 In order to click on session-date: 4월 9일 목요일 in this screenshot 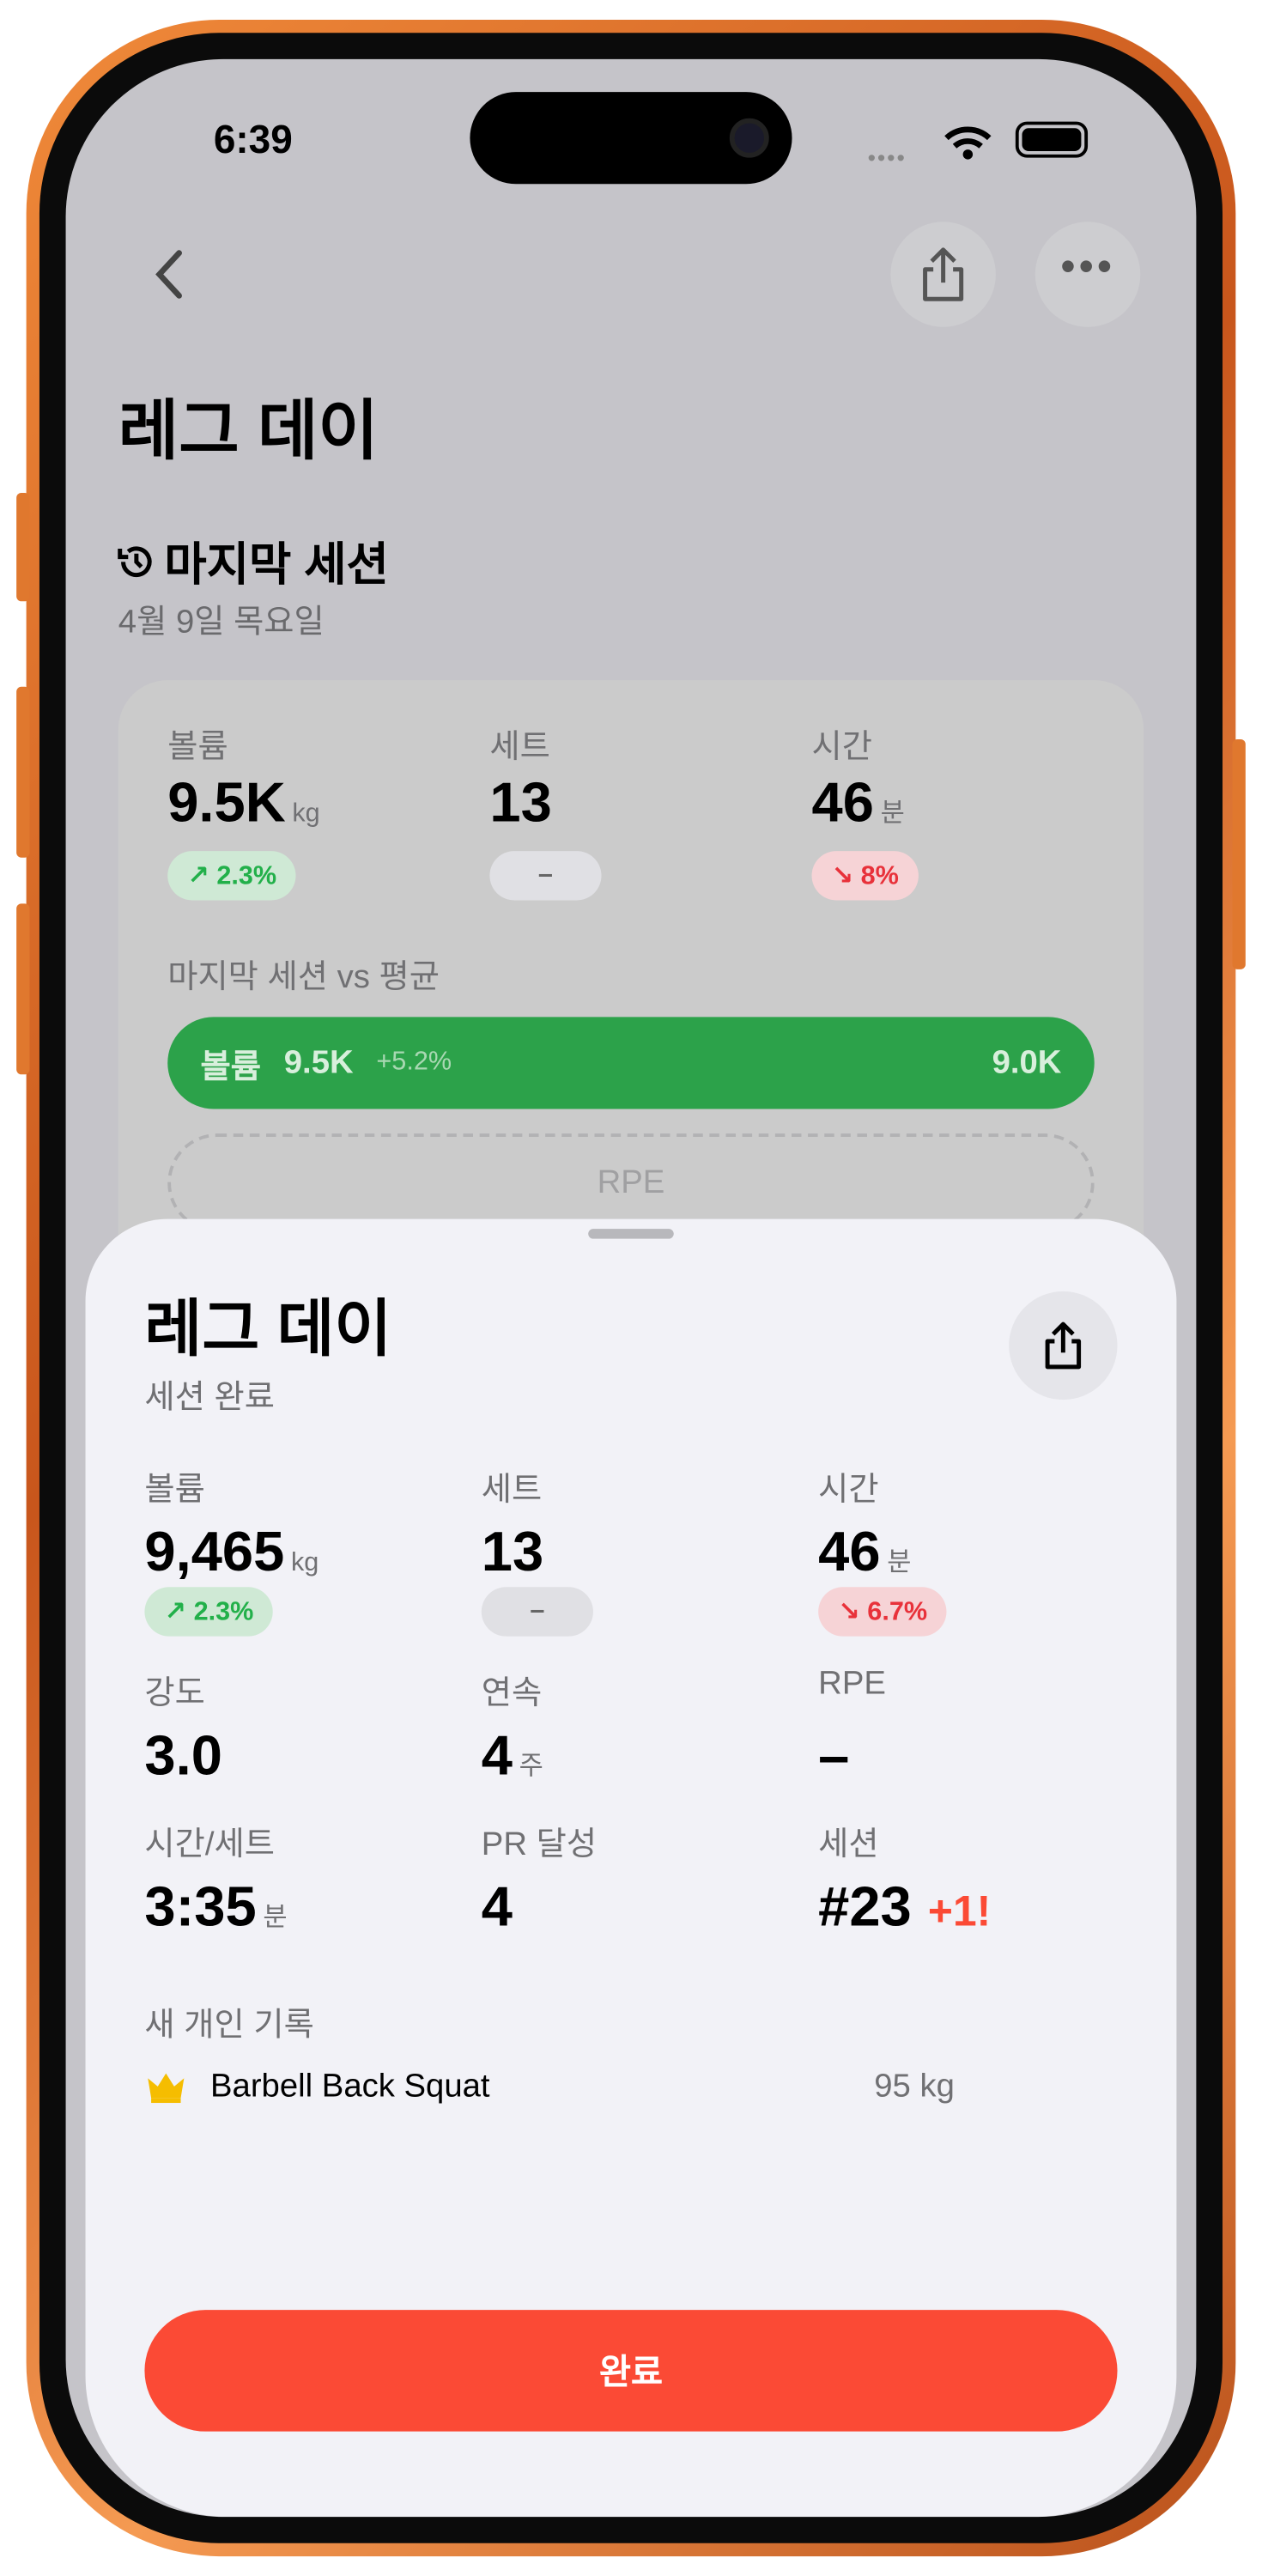, I will do `click(221, 623)`.